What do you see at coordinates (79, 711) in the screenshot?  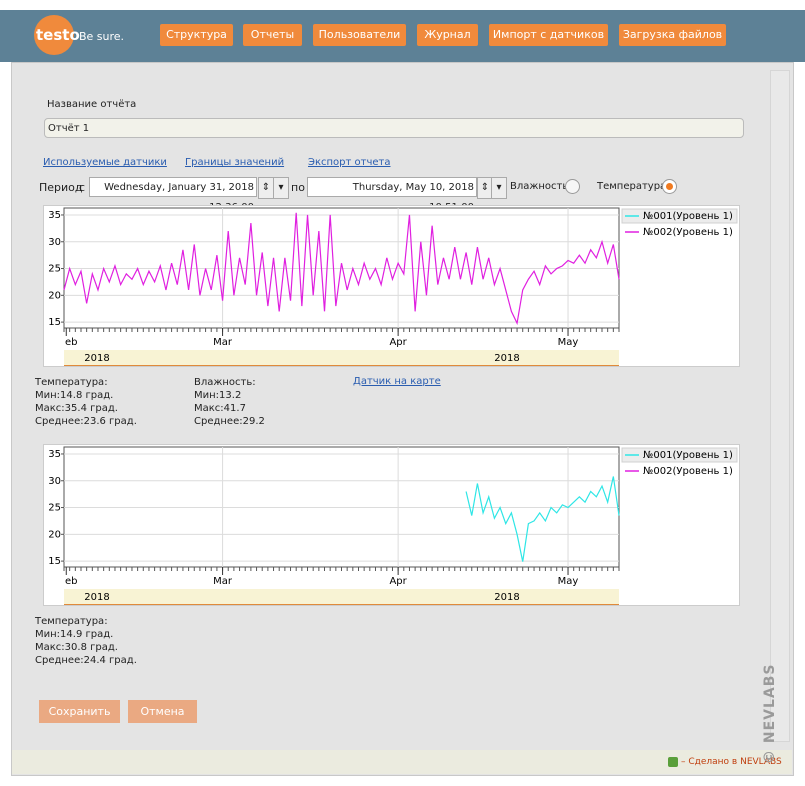 I see `save-button: Сохранить` at bounding box center [79, 711].